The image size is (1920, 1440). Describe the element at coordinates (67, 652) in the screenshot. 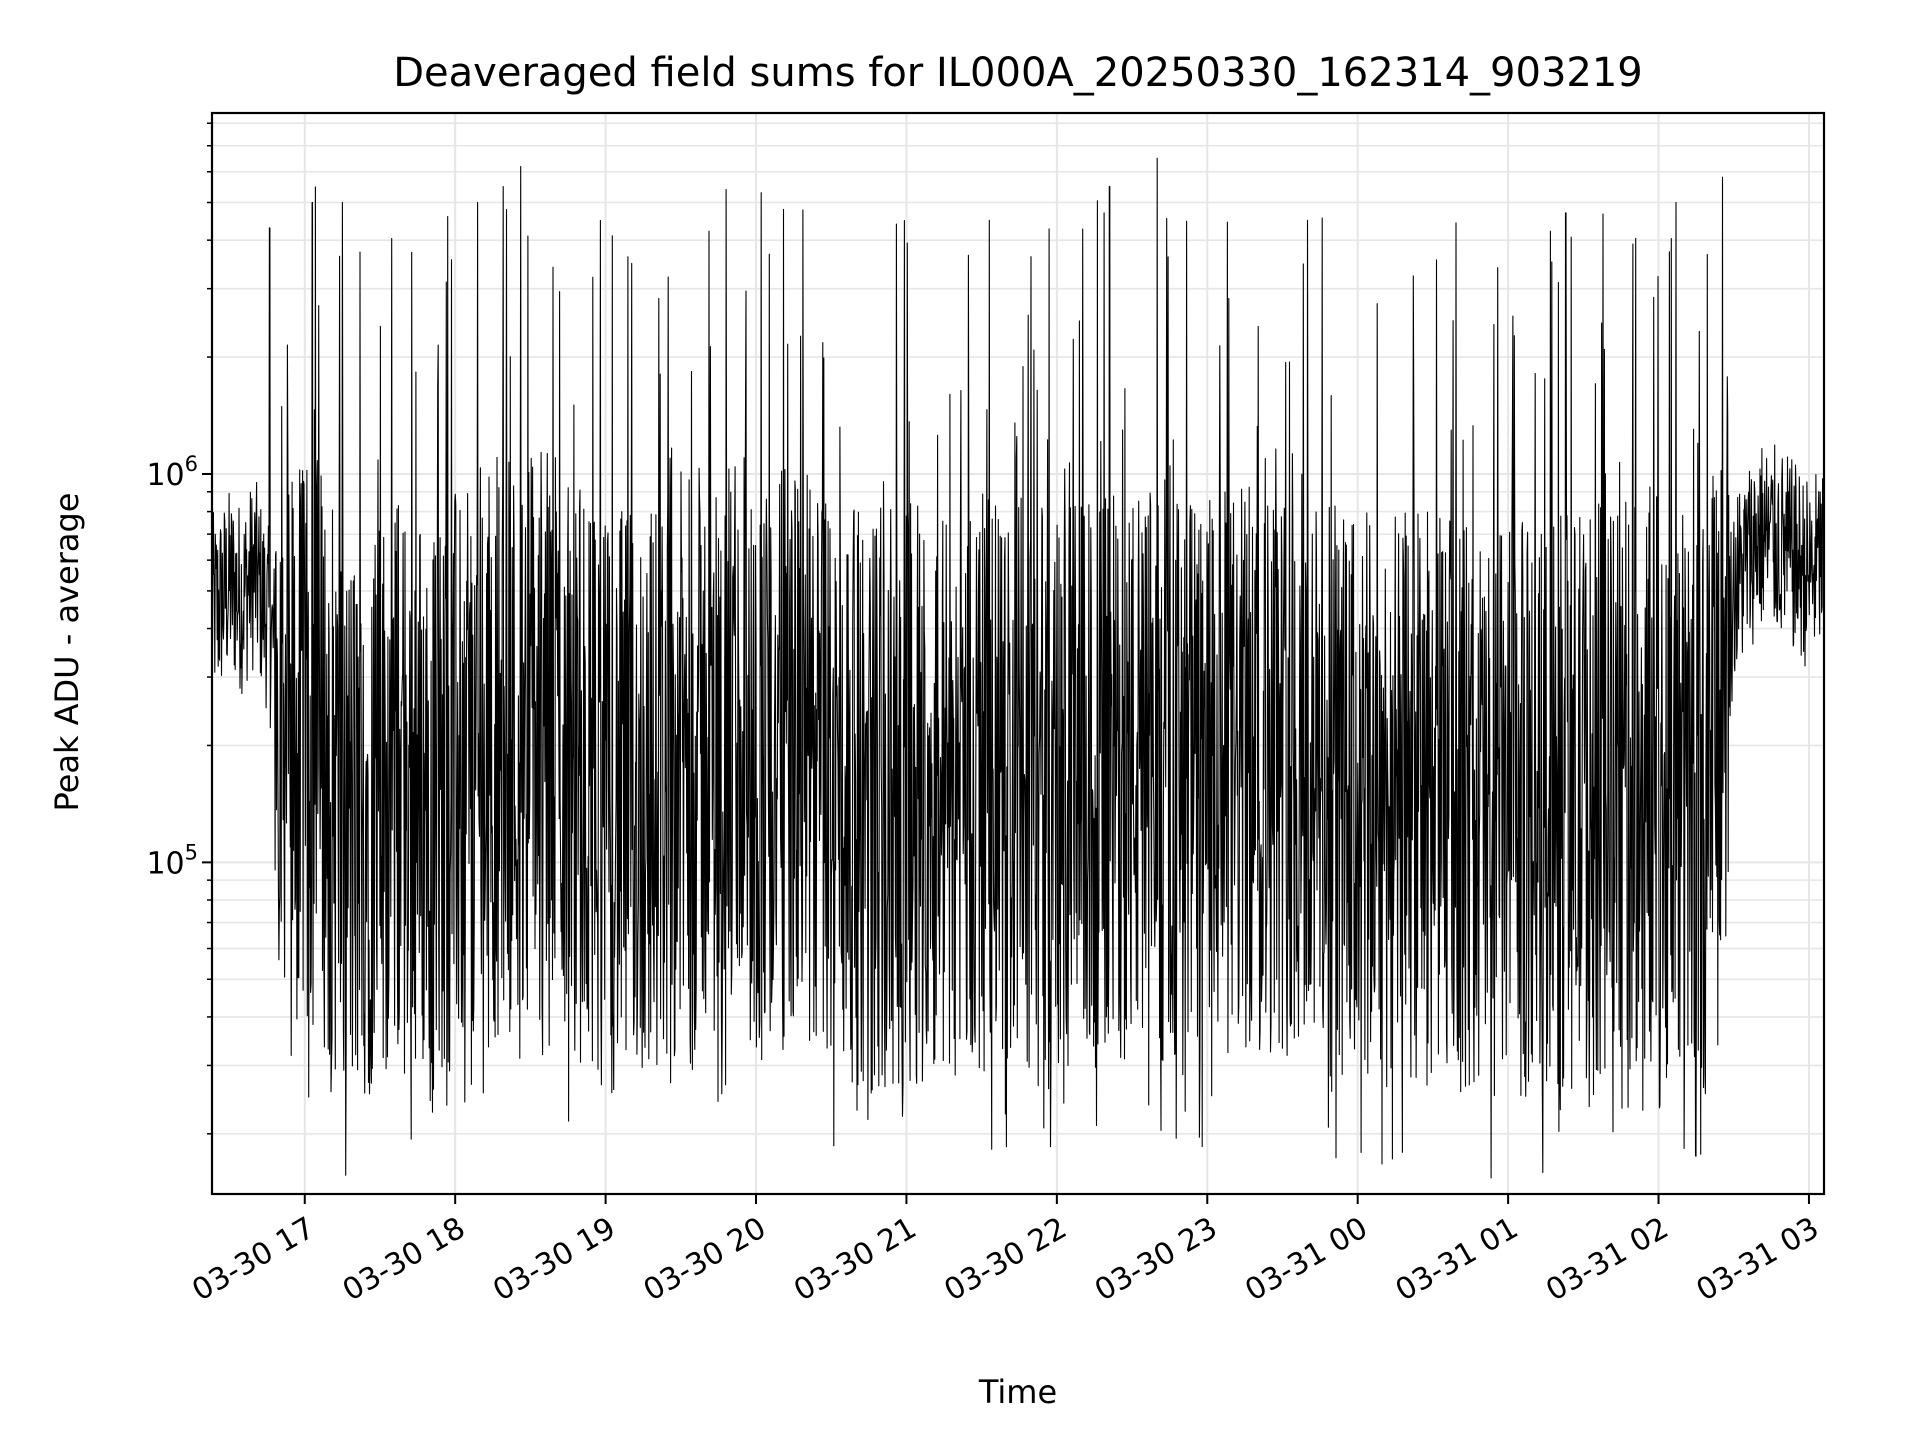

I see `y-axis-title: Peak ADU - average` at that location.